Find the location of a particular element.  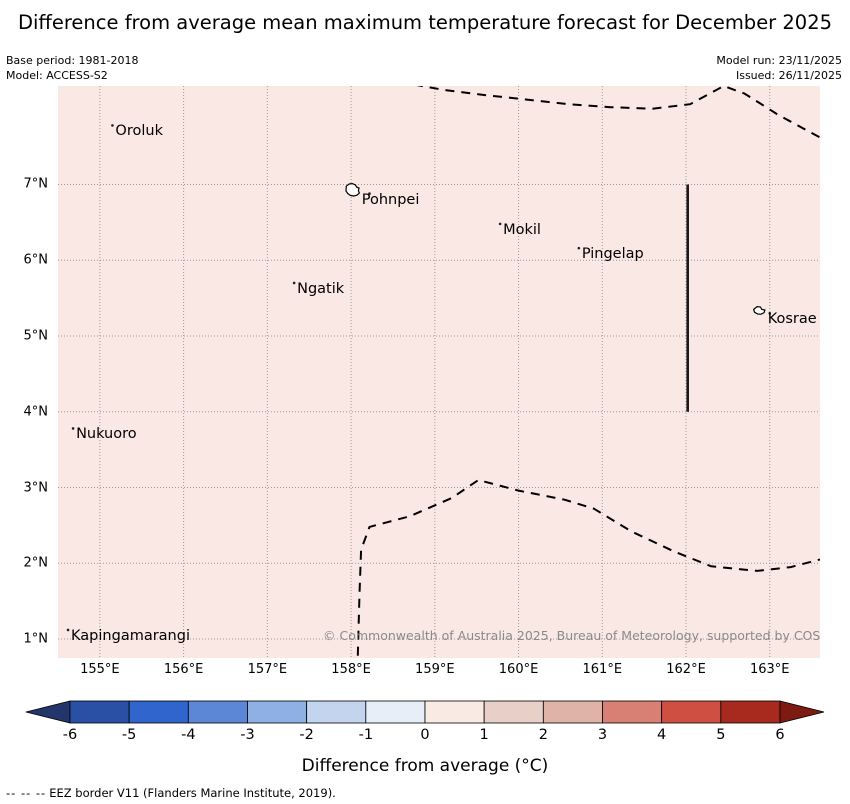

latitude-tick-label: 6°N is located at coordinates (36, 260).